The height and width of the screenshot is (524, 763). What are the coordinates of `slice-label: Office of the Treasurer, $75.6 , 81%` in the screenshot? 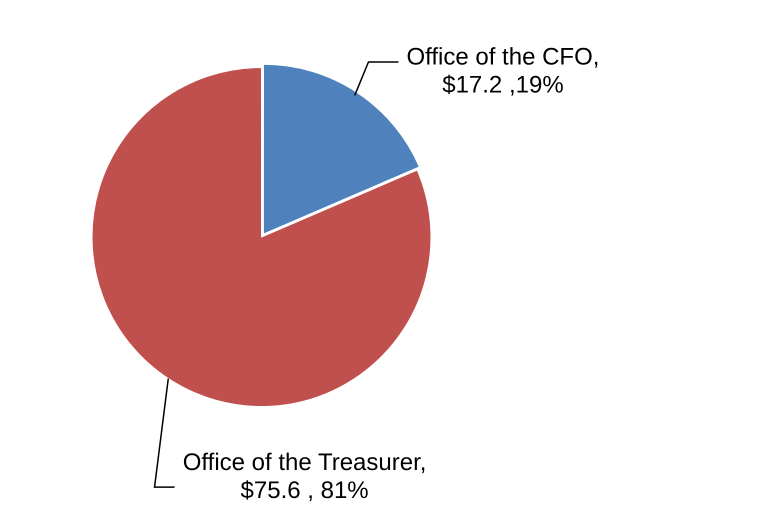 It's located at (304, 476).